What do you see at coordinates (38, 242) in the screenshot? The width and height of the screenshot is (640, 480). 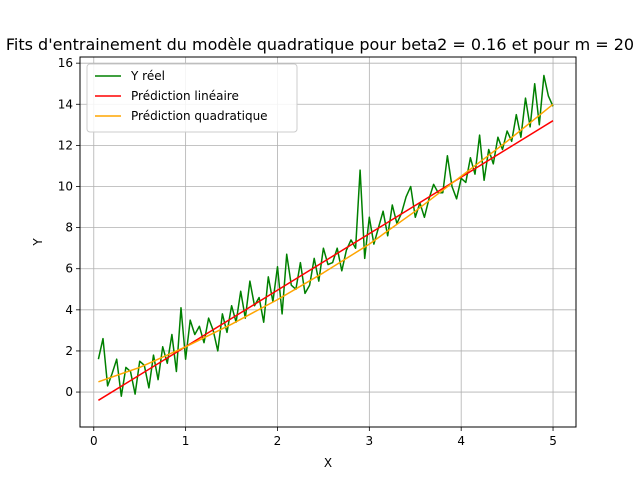 I see `y-axis-label: Y` at bounding box center [38, 242].